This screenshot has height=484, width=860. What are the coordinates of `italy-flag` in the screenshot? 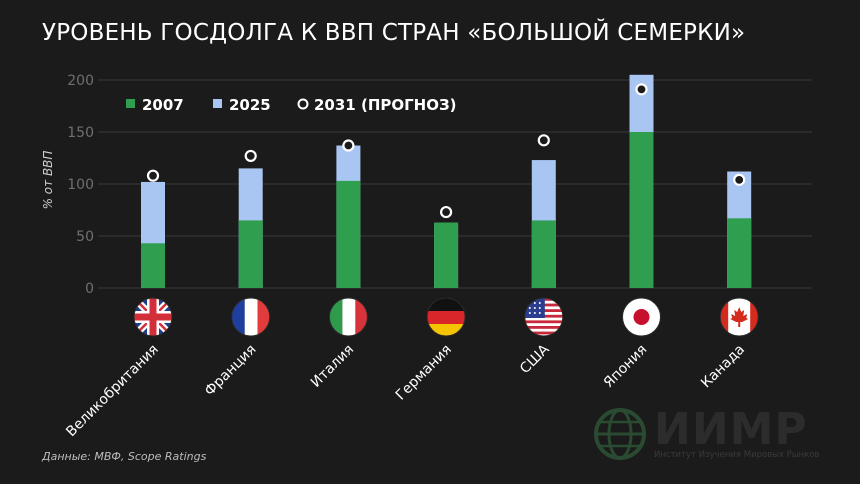 It's located at (348, 317).